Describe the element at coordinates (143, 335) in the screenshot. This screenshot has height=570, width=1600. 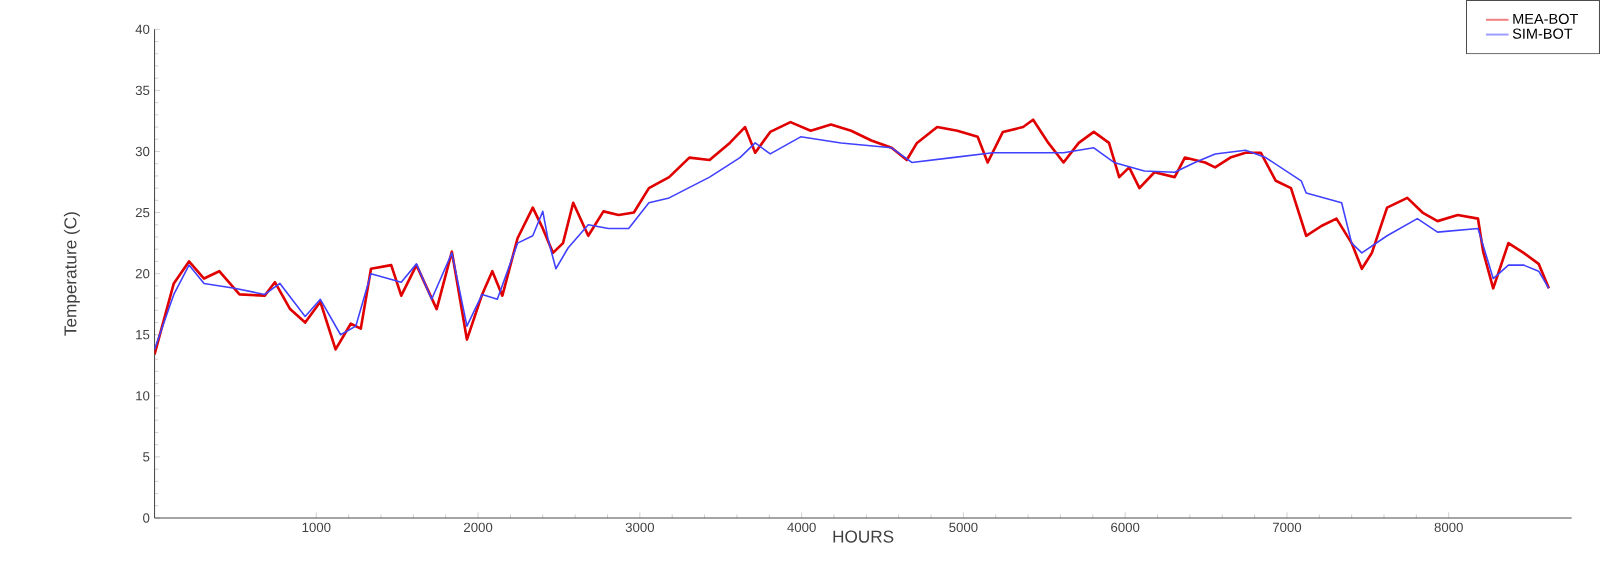
I see `y-tick-label: 15` at that location.